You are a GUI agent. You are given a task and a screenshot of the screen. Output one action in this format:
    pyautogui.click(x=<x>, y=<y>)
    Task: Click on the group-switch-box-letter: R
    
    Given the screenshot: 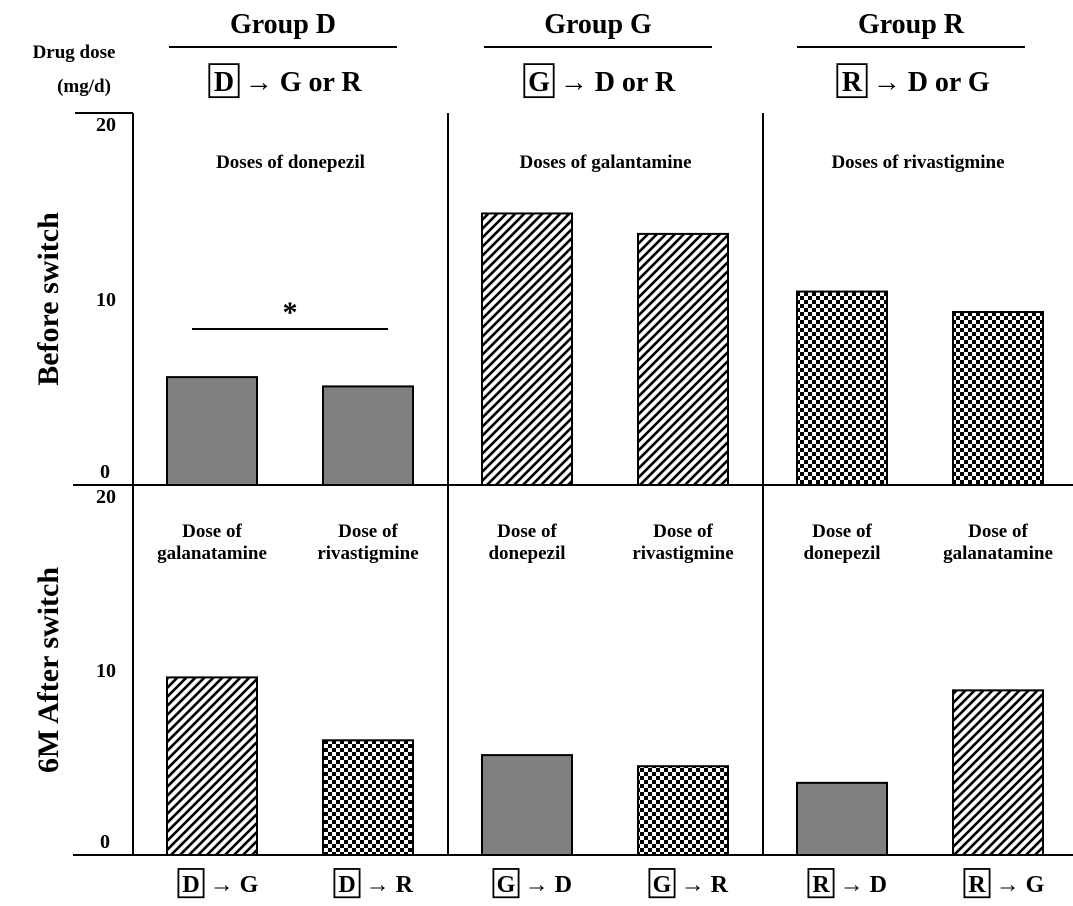 What is the action you would take?
    pyautogui.click(x=852, y=82)
    